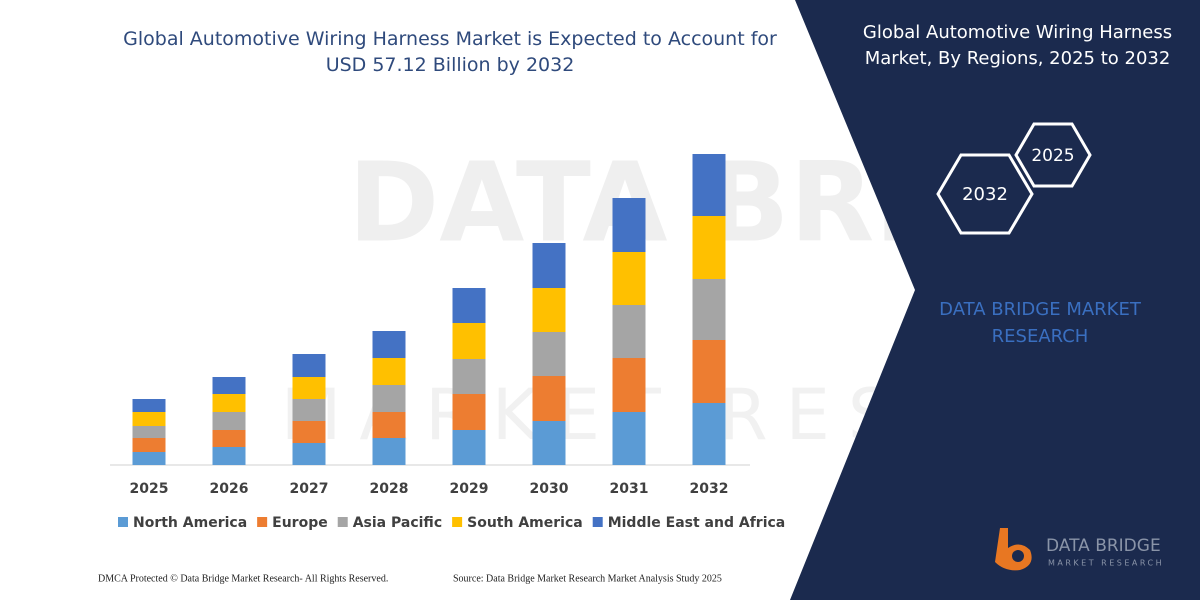 This screenshot has width=1200, height=600. I want to click on x-tick-label: 2027, so click(309, 489).